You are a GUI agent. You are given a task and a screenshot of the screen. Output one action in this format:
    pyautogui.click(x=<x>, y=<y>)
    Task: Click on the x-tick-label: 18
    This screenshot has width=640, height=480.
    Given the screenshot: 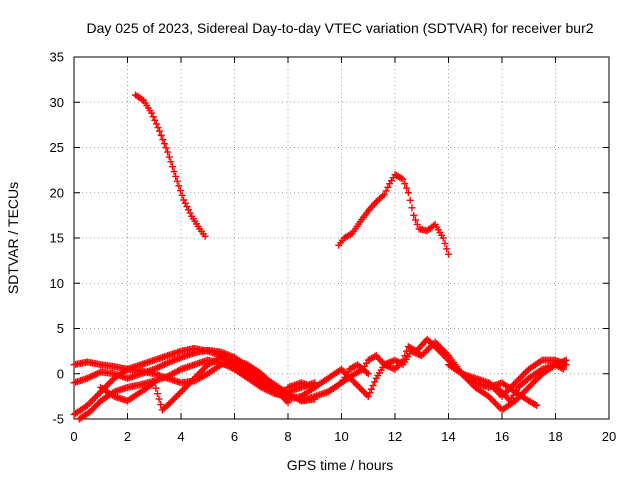 What is the action you would take?
    pyautogui.click(x=555, y=436)
    